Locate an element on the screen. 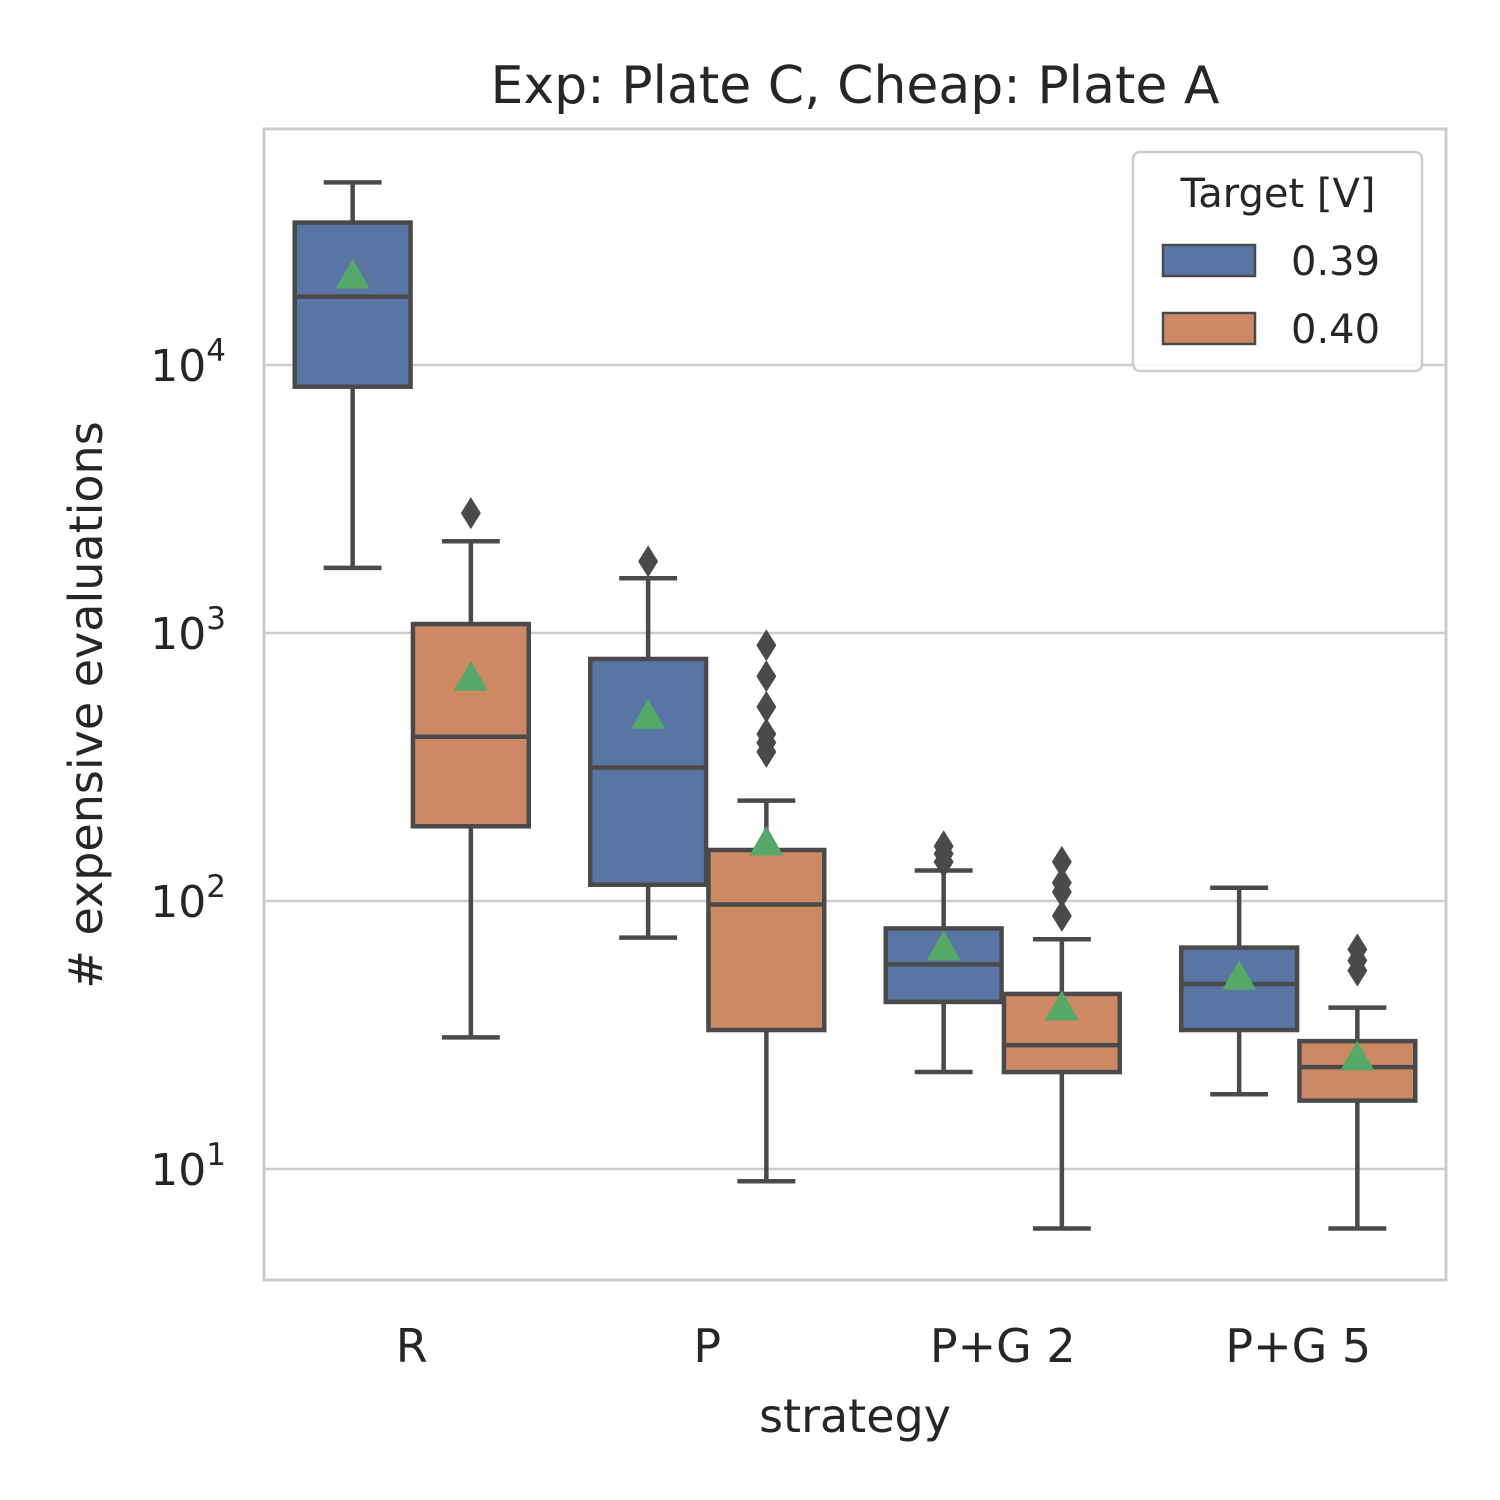 The height and width of the screenshot is (1500, 1500). x-tick-label: R is located at coordinates (412, 1346).